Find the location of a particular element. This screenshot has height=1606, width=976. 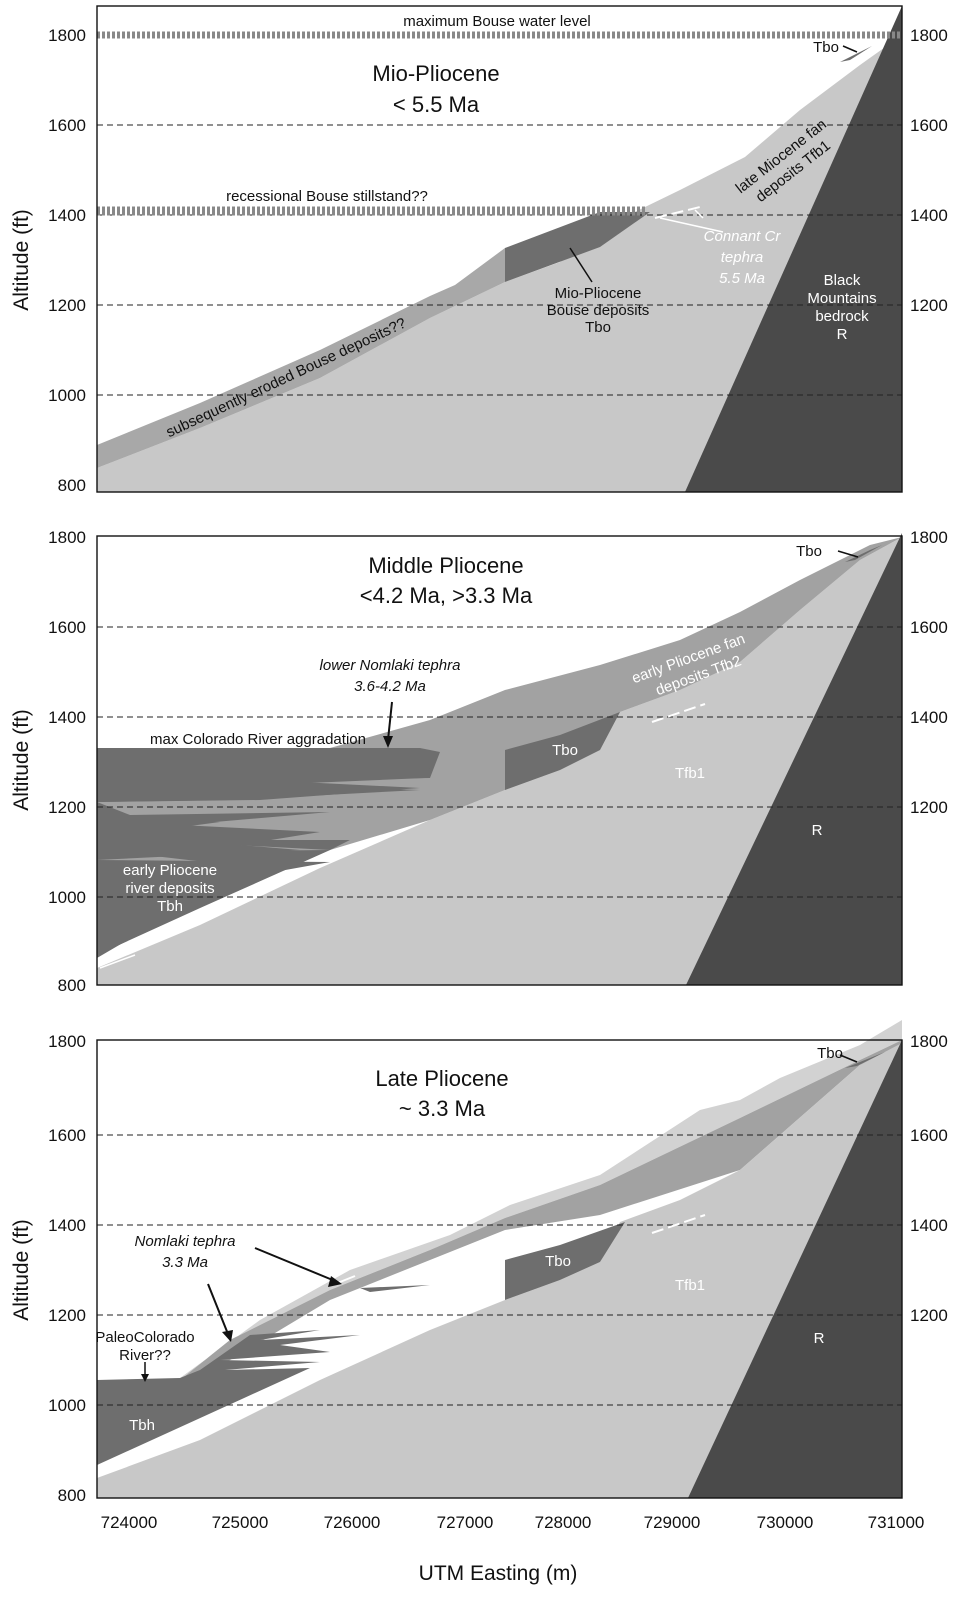

paleo-label-1: PaleoColorado is located at coordinates (144, 1337).